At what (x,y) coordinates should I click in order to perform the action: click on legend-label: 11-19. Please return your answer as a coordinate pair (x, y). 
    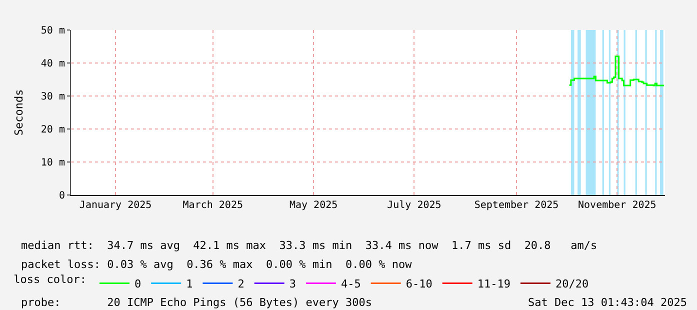
    Looking at the image, I should click on (493, 284).